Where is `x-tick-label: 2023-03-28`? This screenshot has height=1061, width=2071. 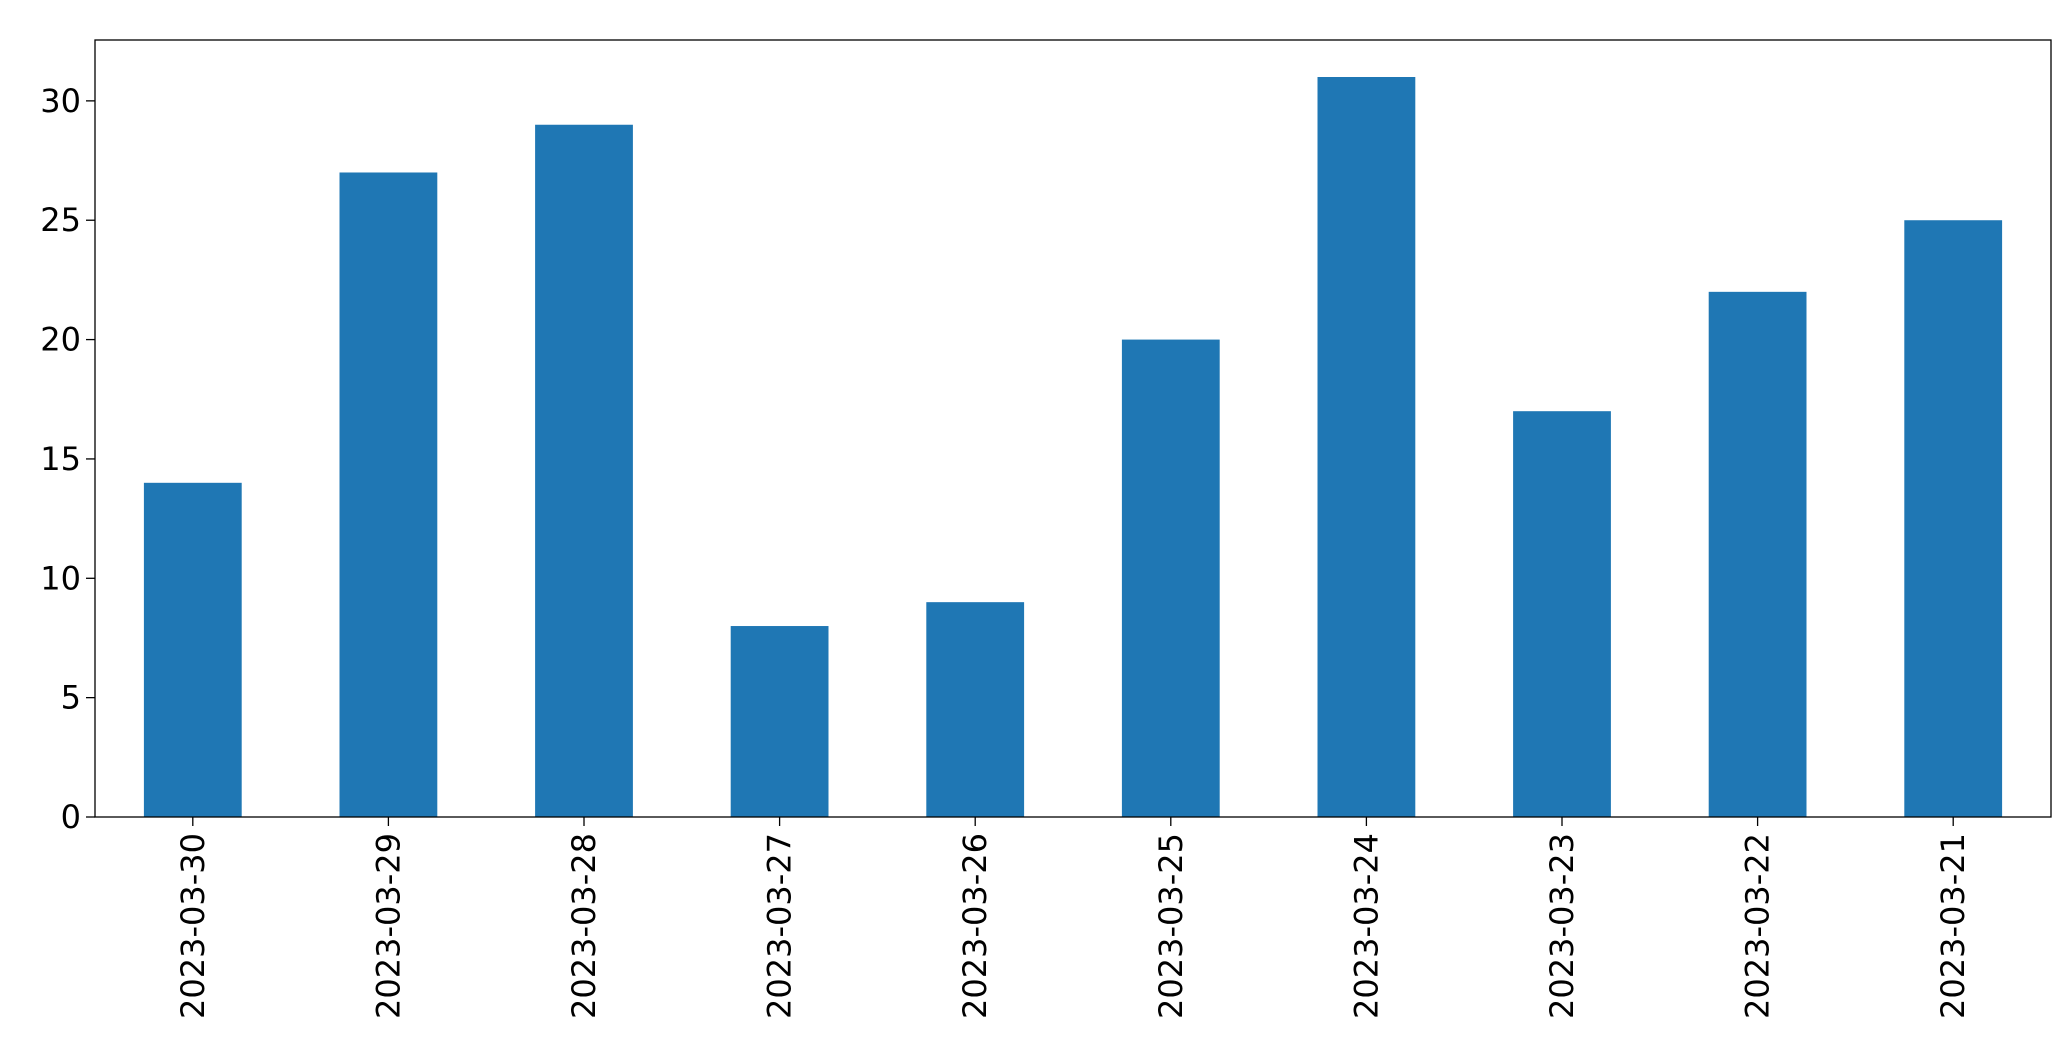 x-tick-label: 2023-03-28 is located at coordinates (584, 926).